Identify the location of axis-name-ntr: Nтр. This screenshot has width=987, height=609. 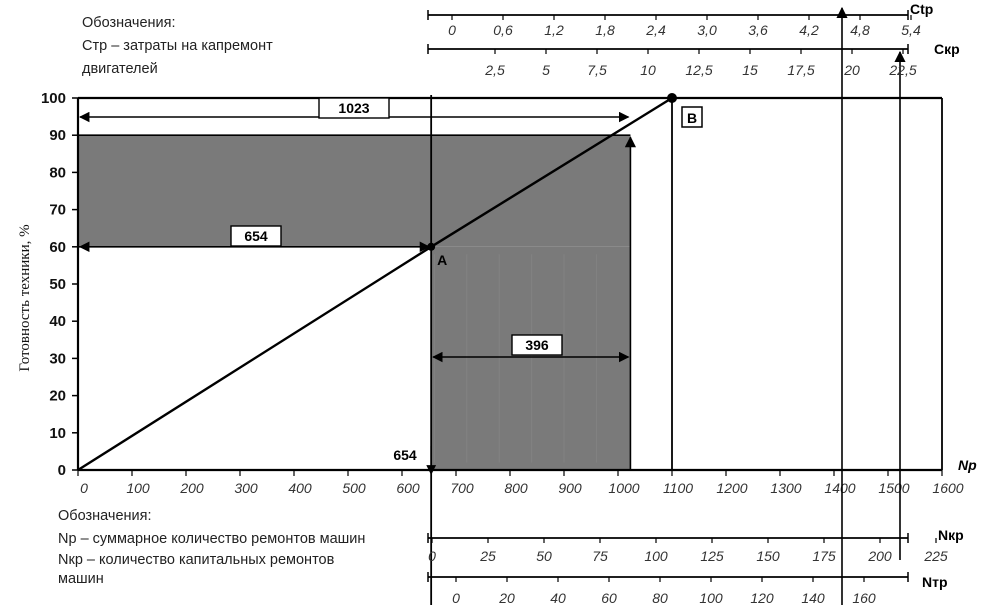
(935, 582).